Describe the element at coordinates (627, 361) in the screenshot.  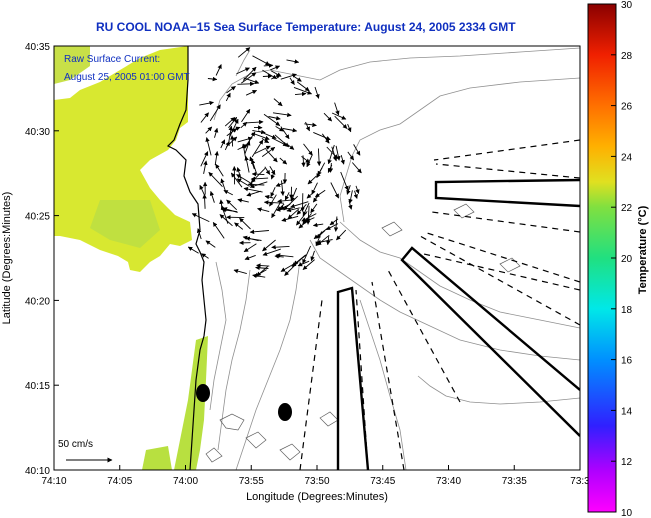
I see `colorbar-tick-label: 16` at that location.